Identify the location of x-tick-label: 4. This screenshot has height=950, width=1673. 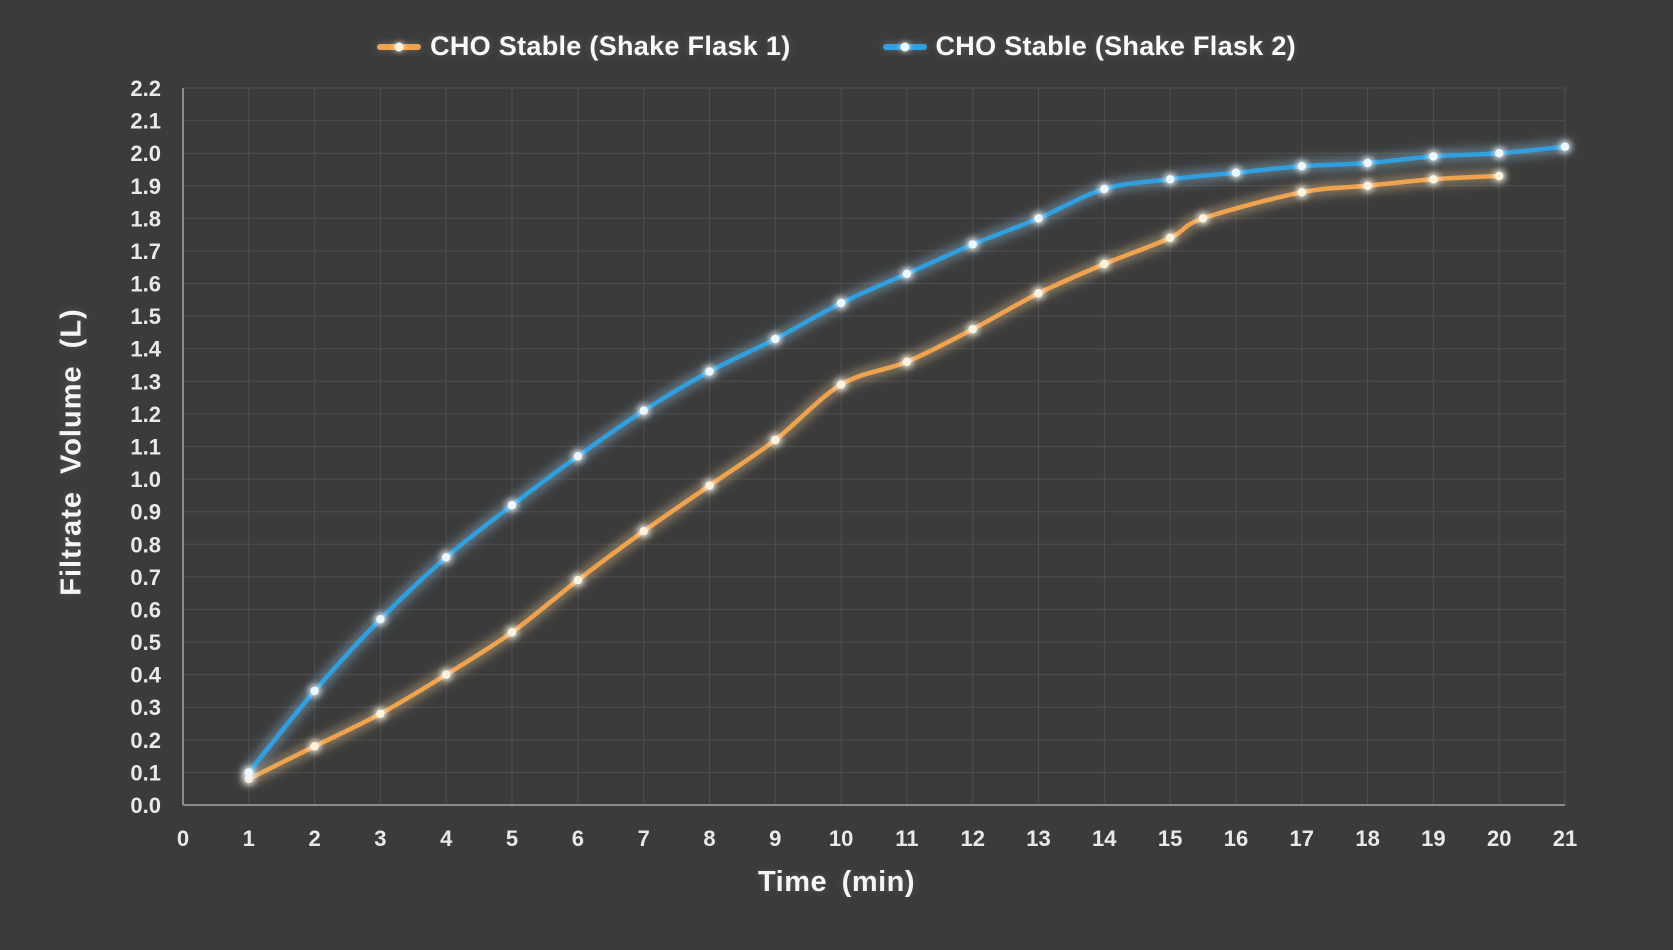
(446, 838).